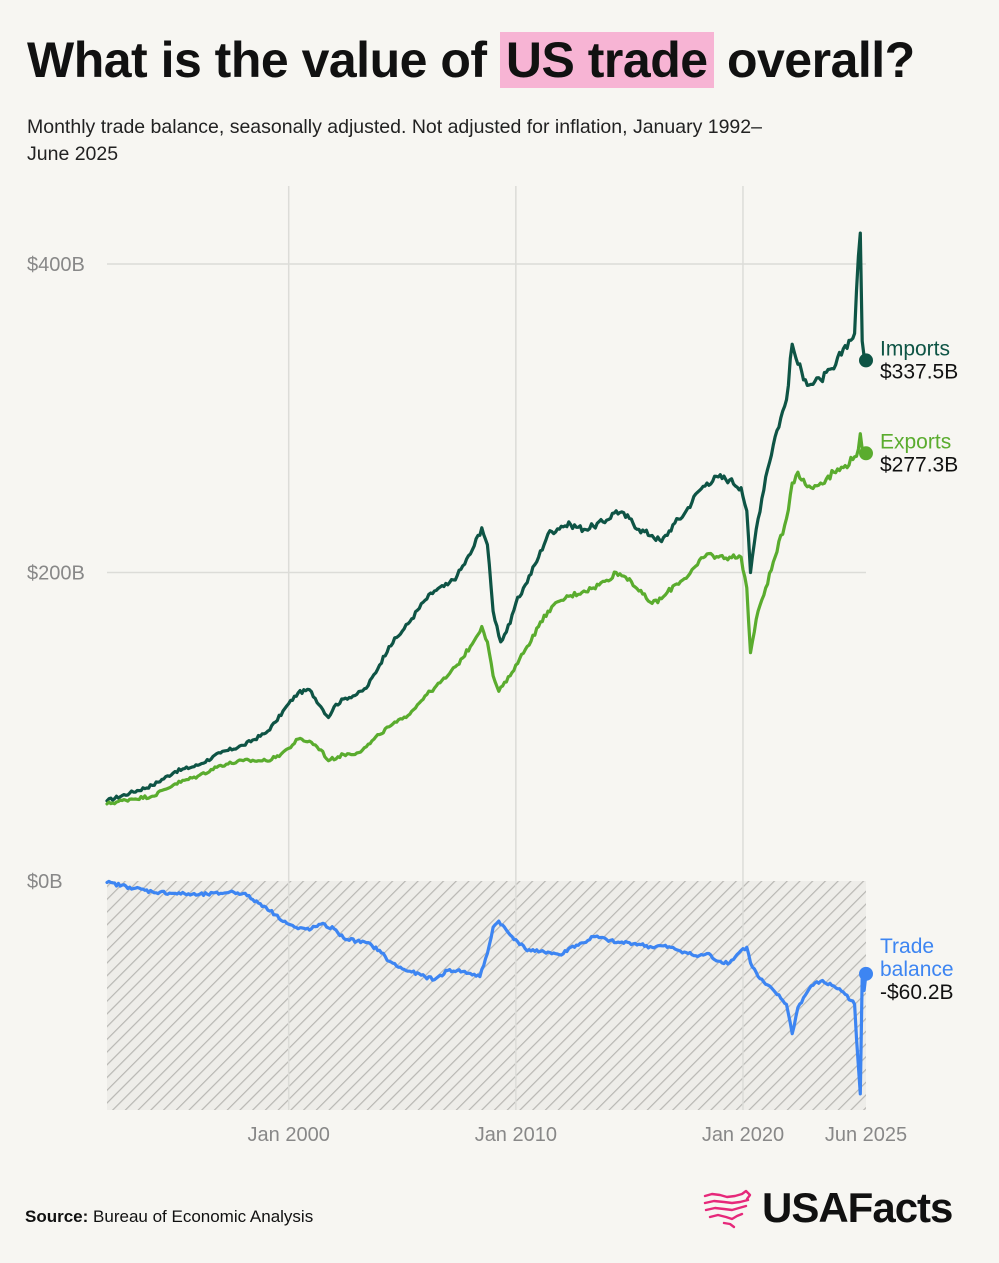  What do you see at coordinates (743, 1135) in the screenshot?
I see `x-tick-label: Jan 2020` at bounding box center [743, 1135].